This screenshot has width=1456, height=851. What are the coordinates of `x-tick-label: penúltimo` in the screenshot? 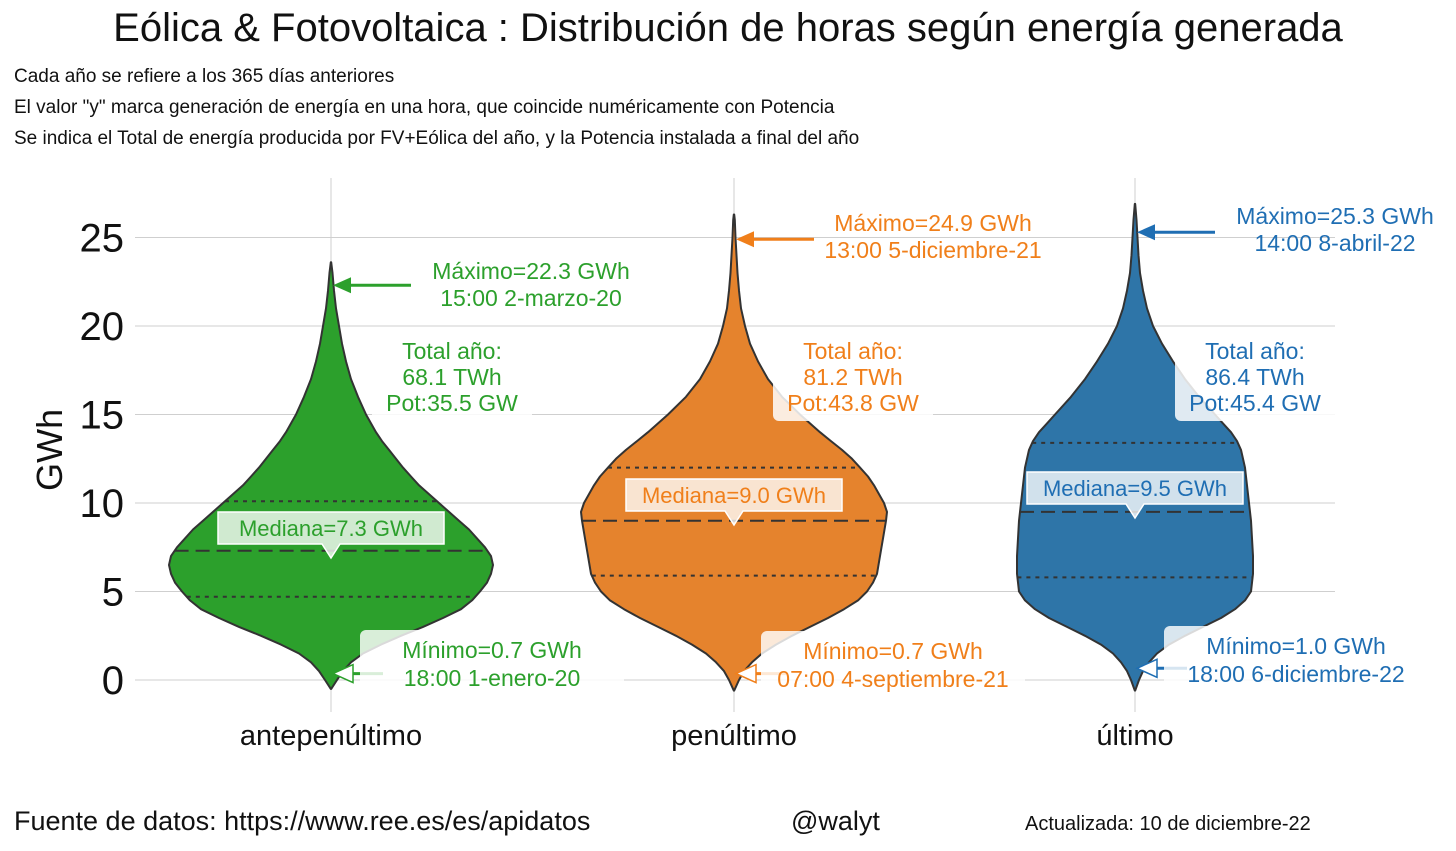 It's located at (734, 736).